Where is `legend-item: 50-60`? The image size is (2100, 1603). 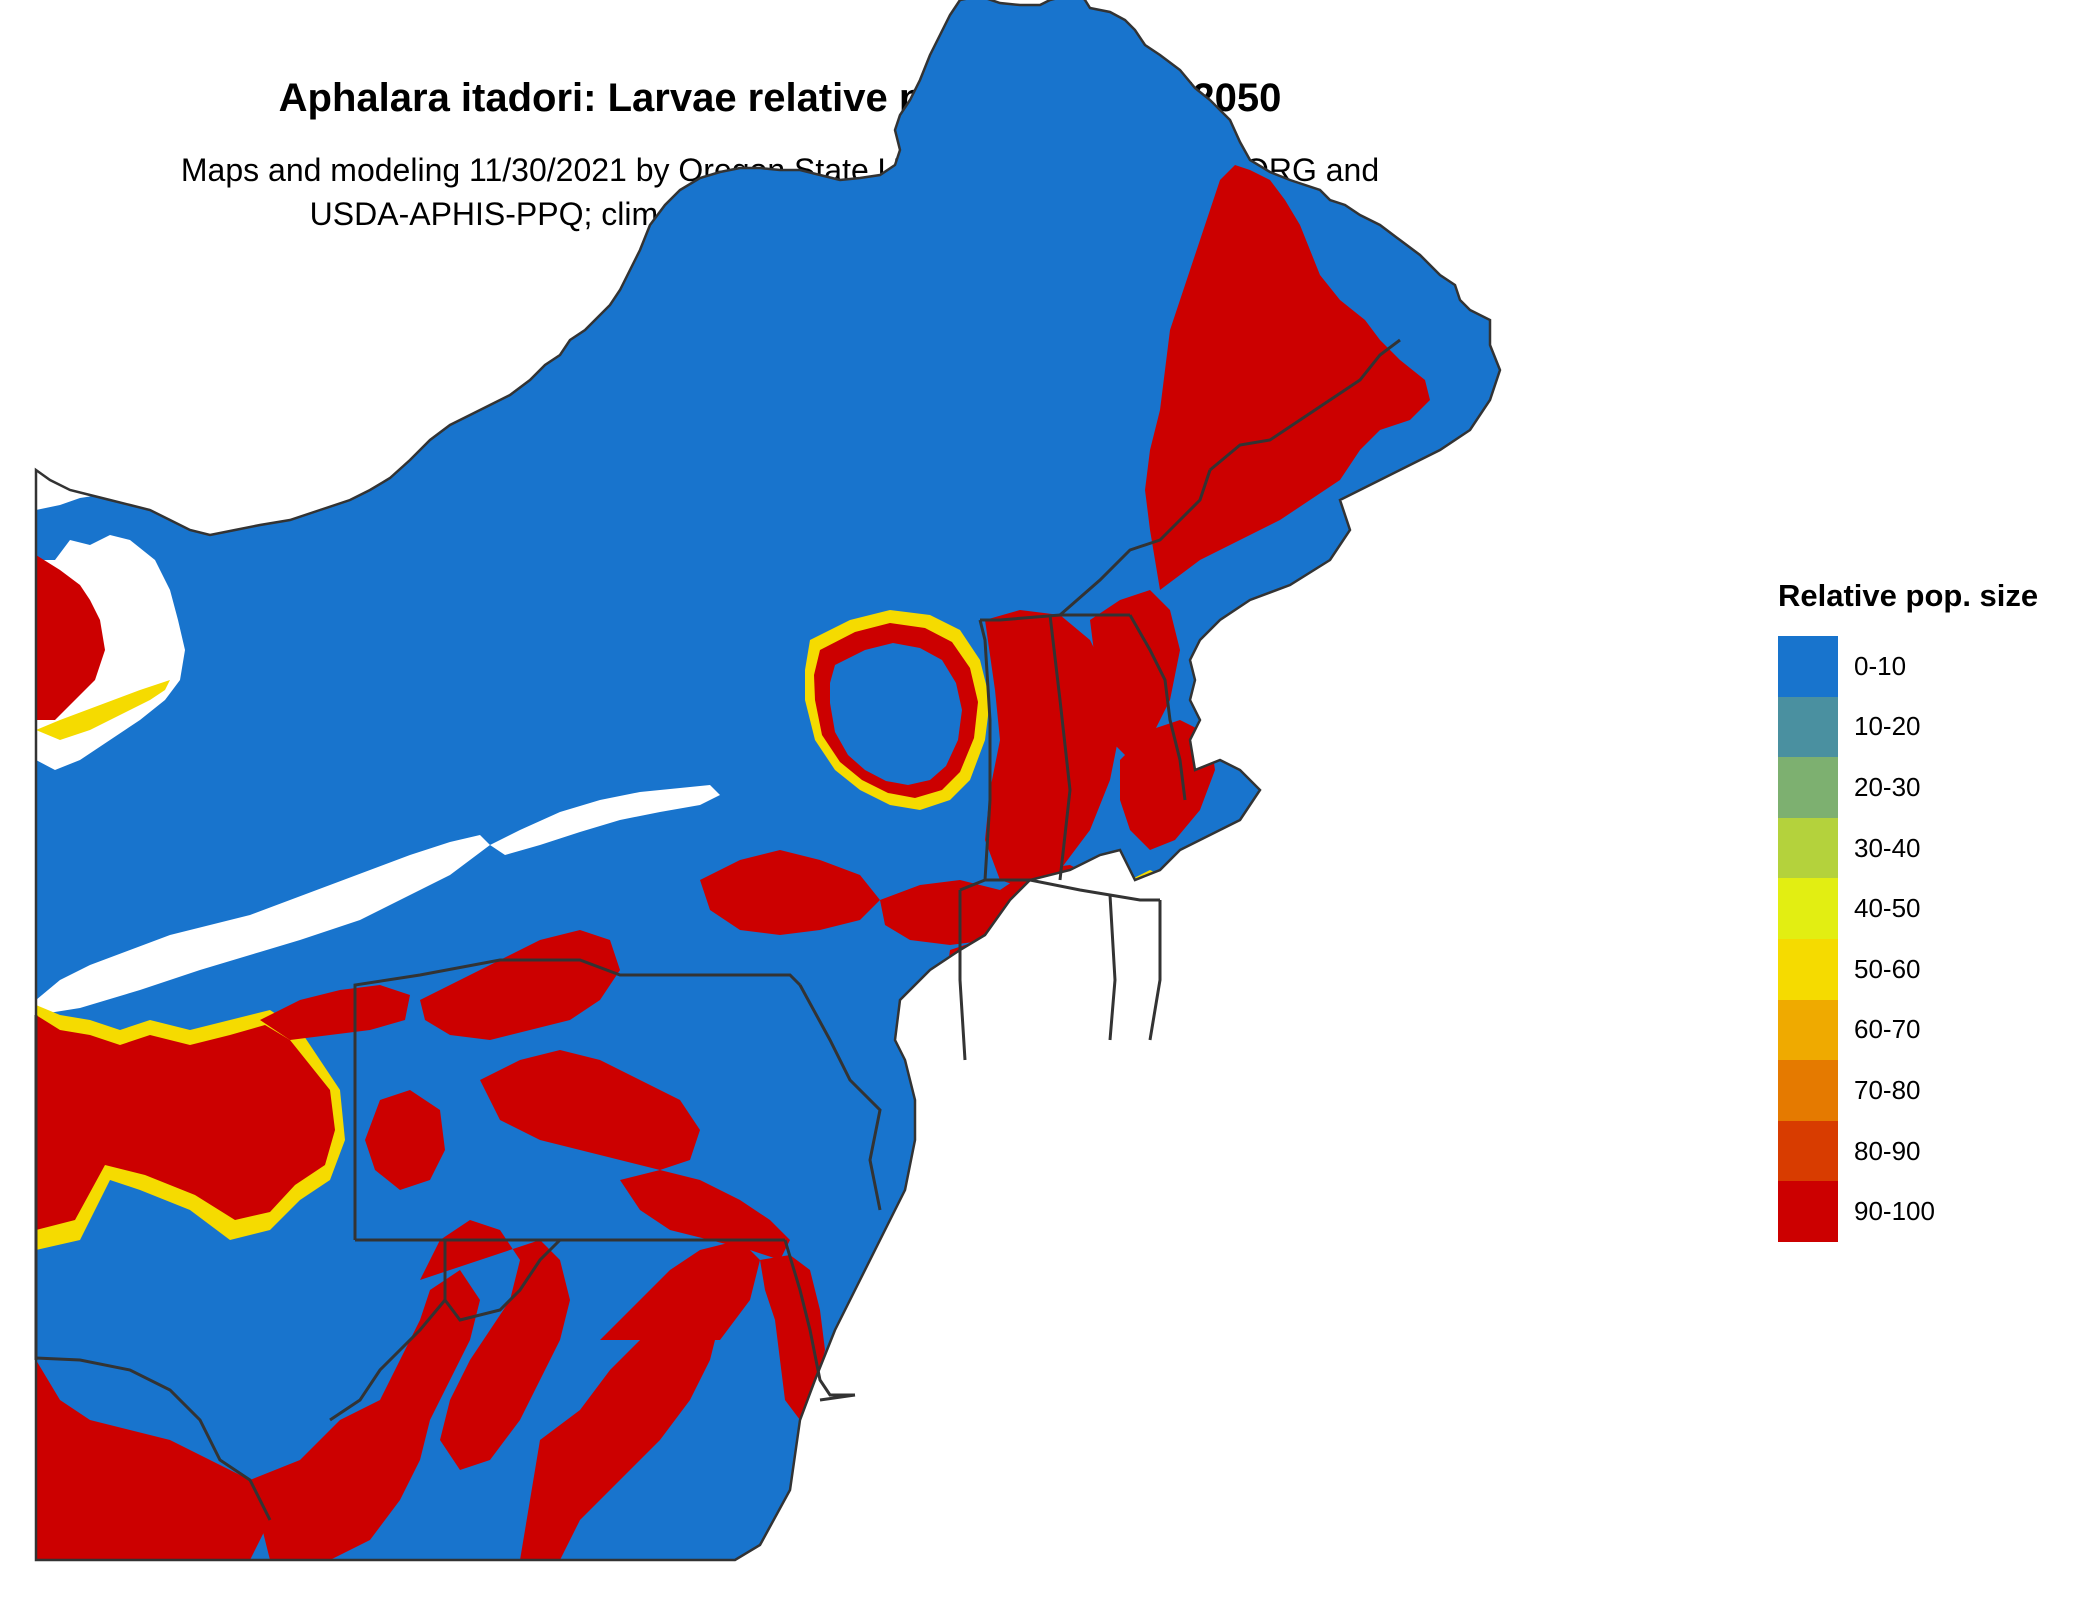 legend-item: 50-60 is located at coordinates (1908, 969).